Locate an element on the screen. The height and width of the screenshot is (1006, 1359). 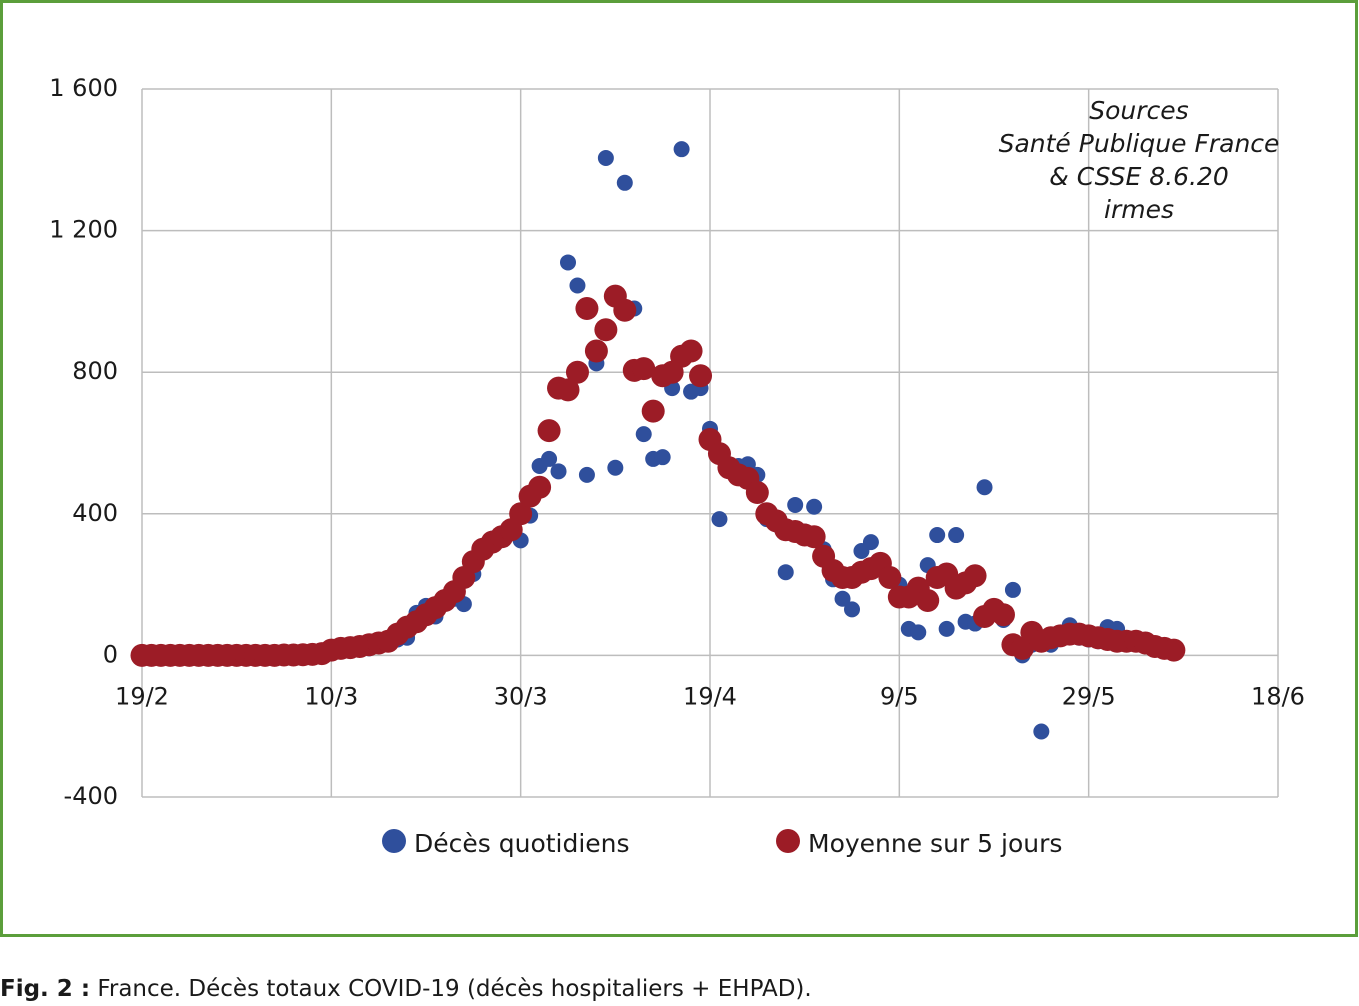
x-tick-label: 19/2 is located at coordinates (142, 696).